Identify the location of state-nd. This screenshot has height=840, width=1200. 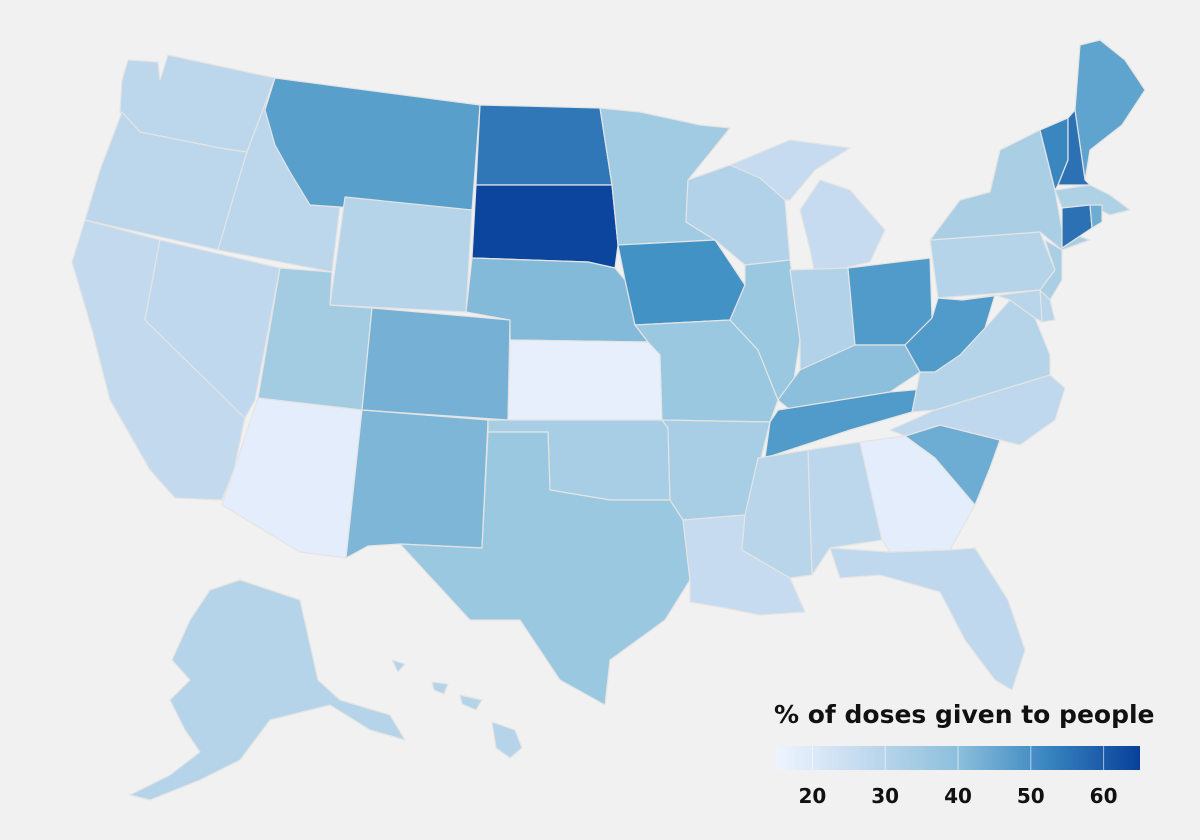
(544, 145).